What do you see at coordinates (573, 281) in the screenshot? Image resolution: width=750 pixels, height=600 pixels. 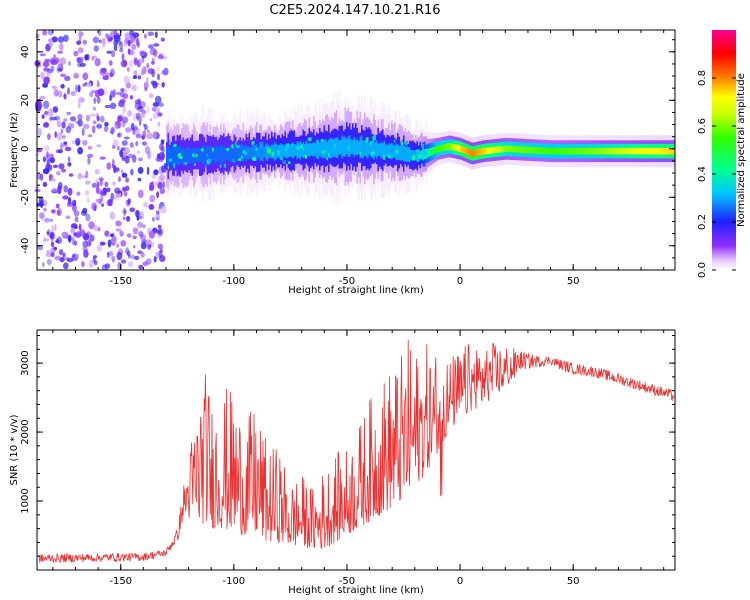 I see `x-tick-label: 50` at bounding box center [573, 281].